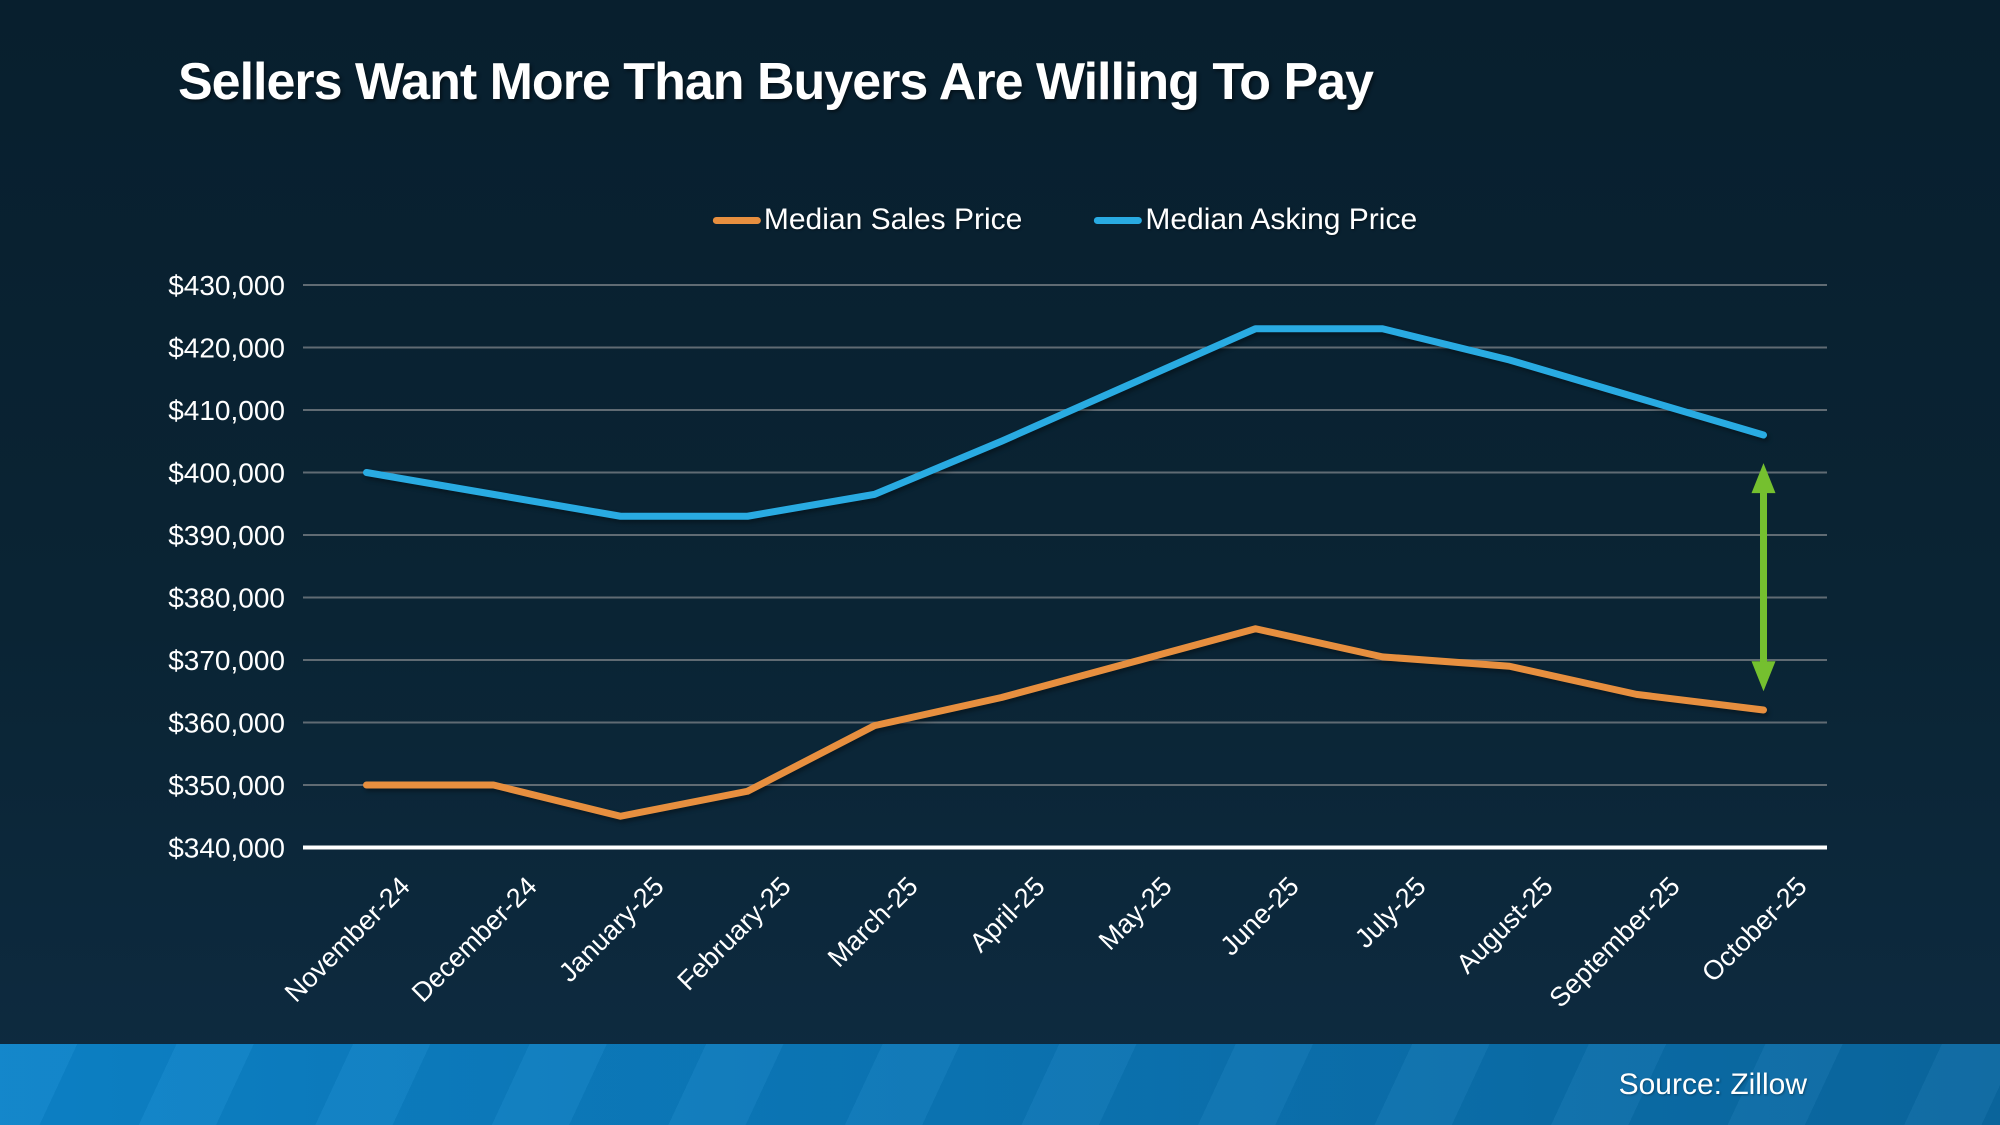  I want to click on y-tick-label: $360,000, so click(226, 723).